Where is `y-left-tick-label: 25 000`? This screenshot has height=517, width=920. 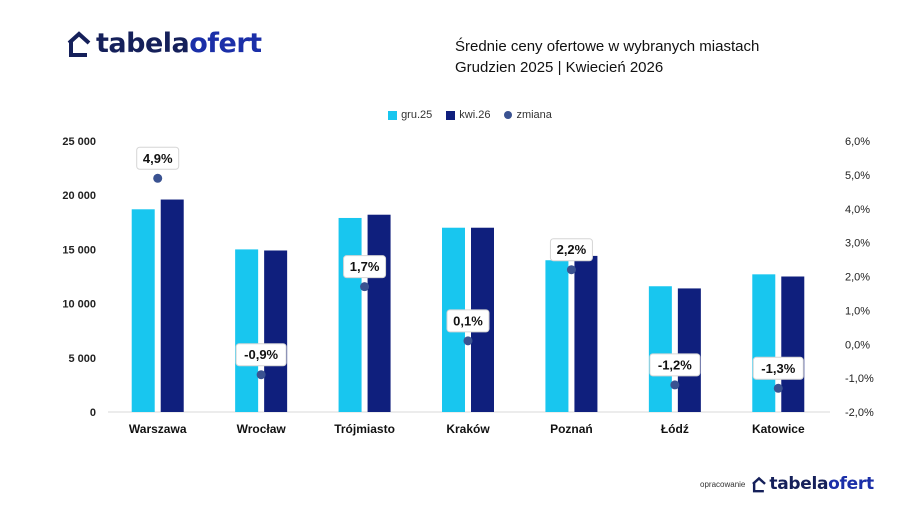
y-left-tick-label: 25 000 is located at coordinates (79, 142).